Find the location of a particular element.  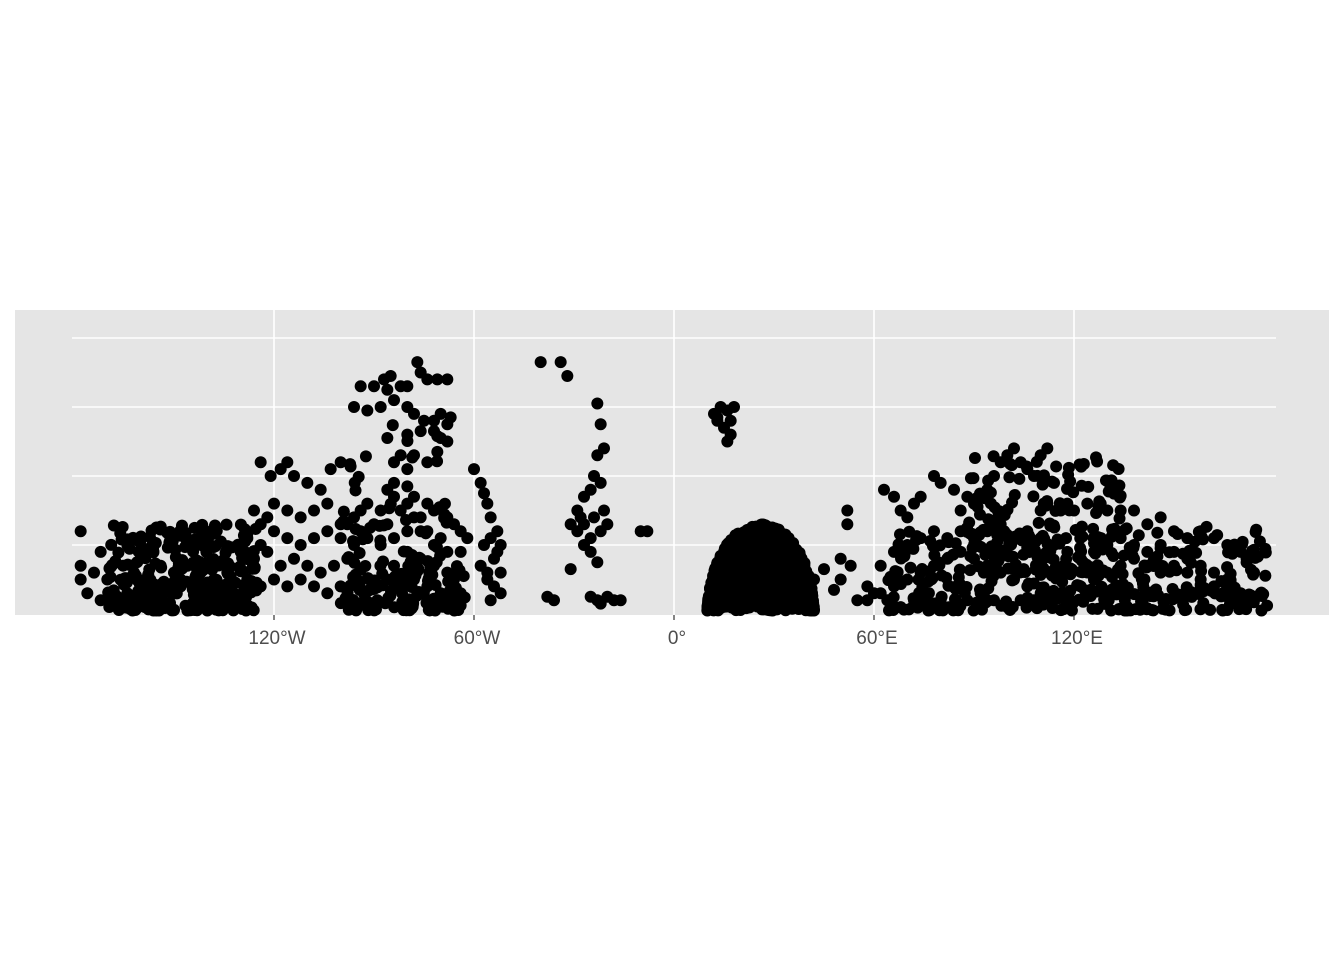

x-tick-label: 60°W is located at coordinates (477, 638).